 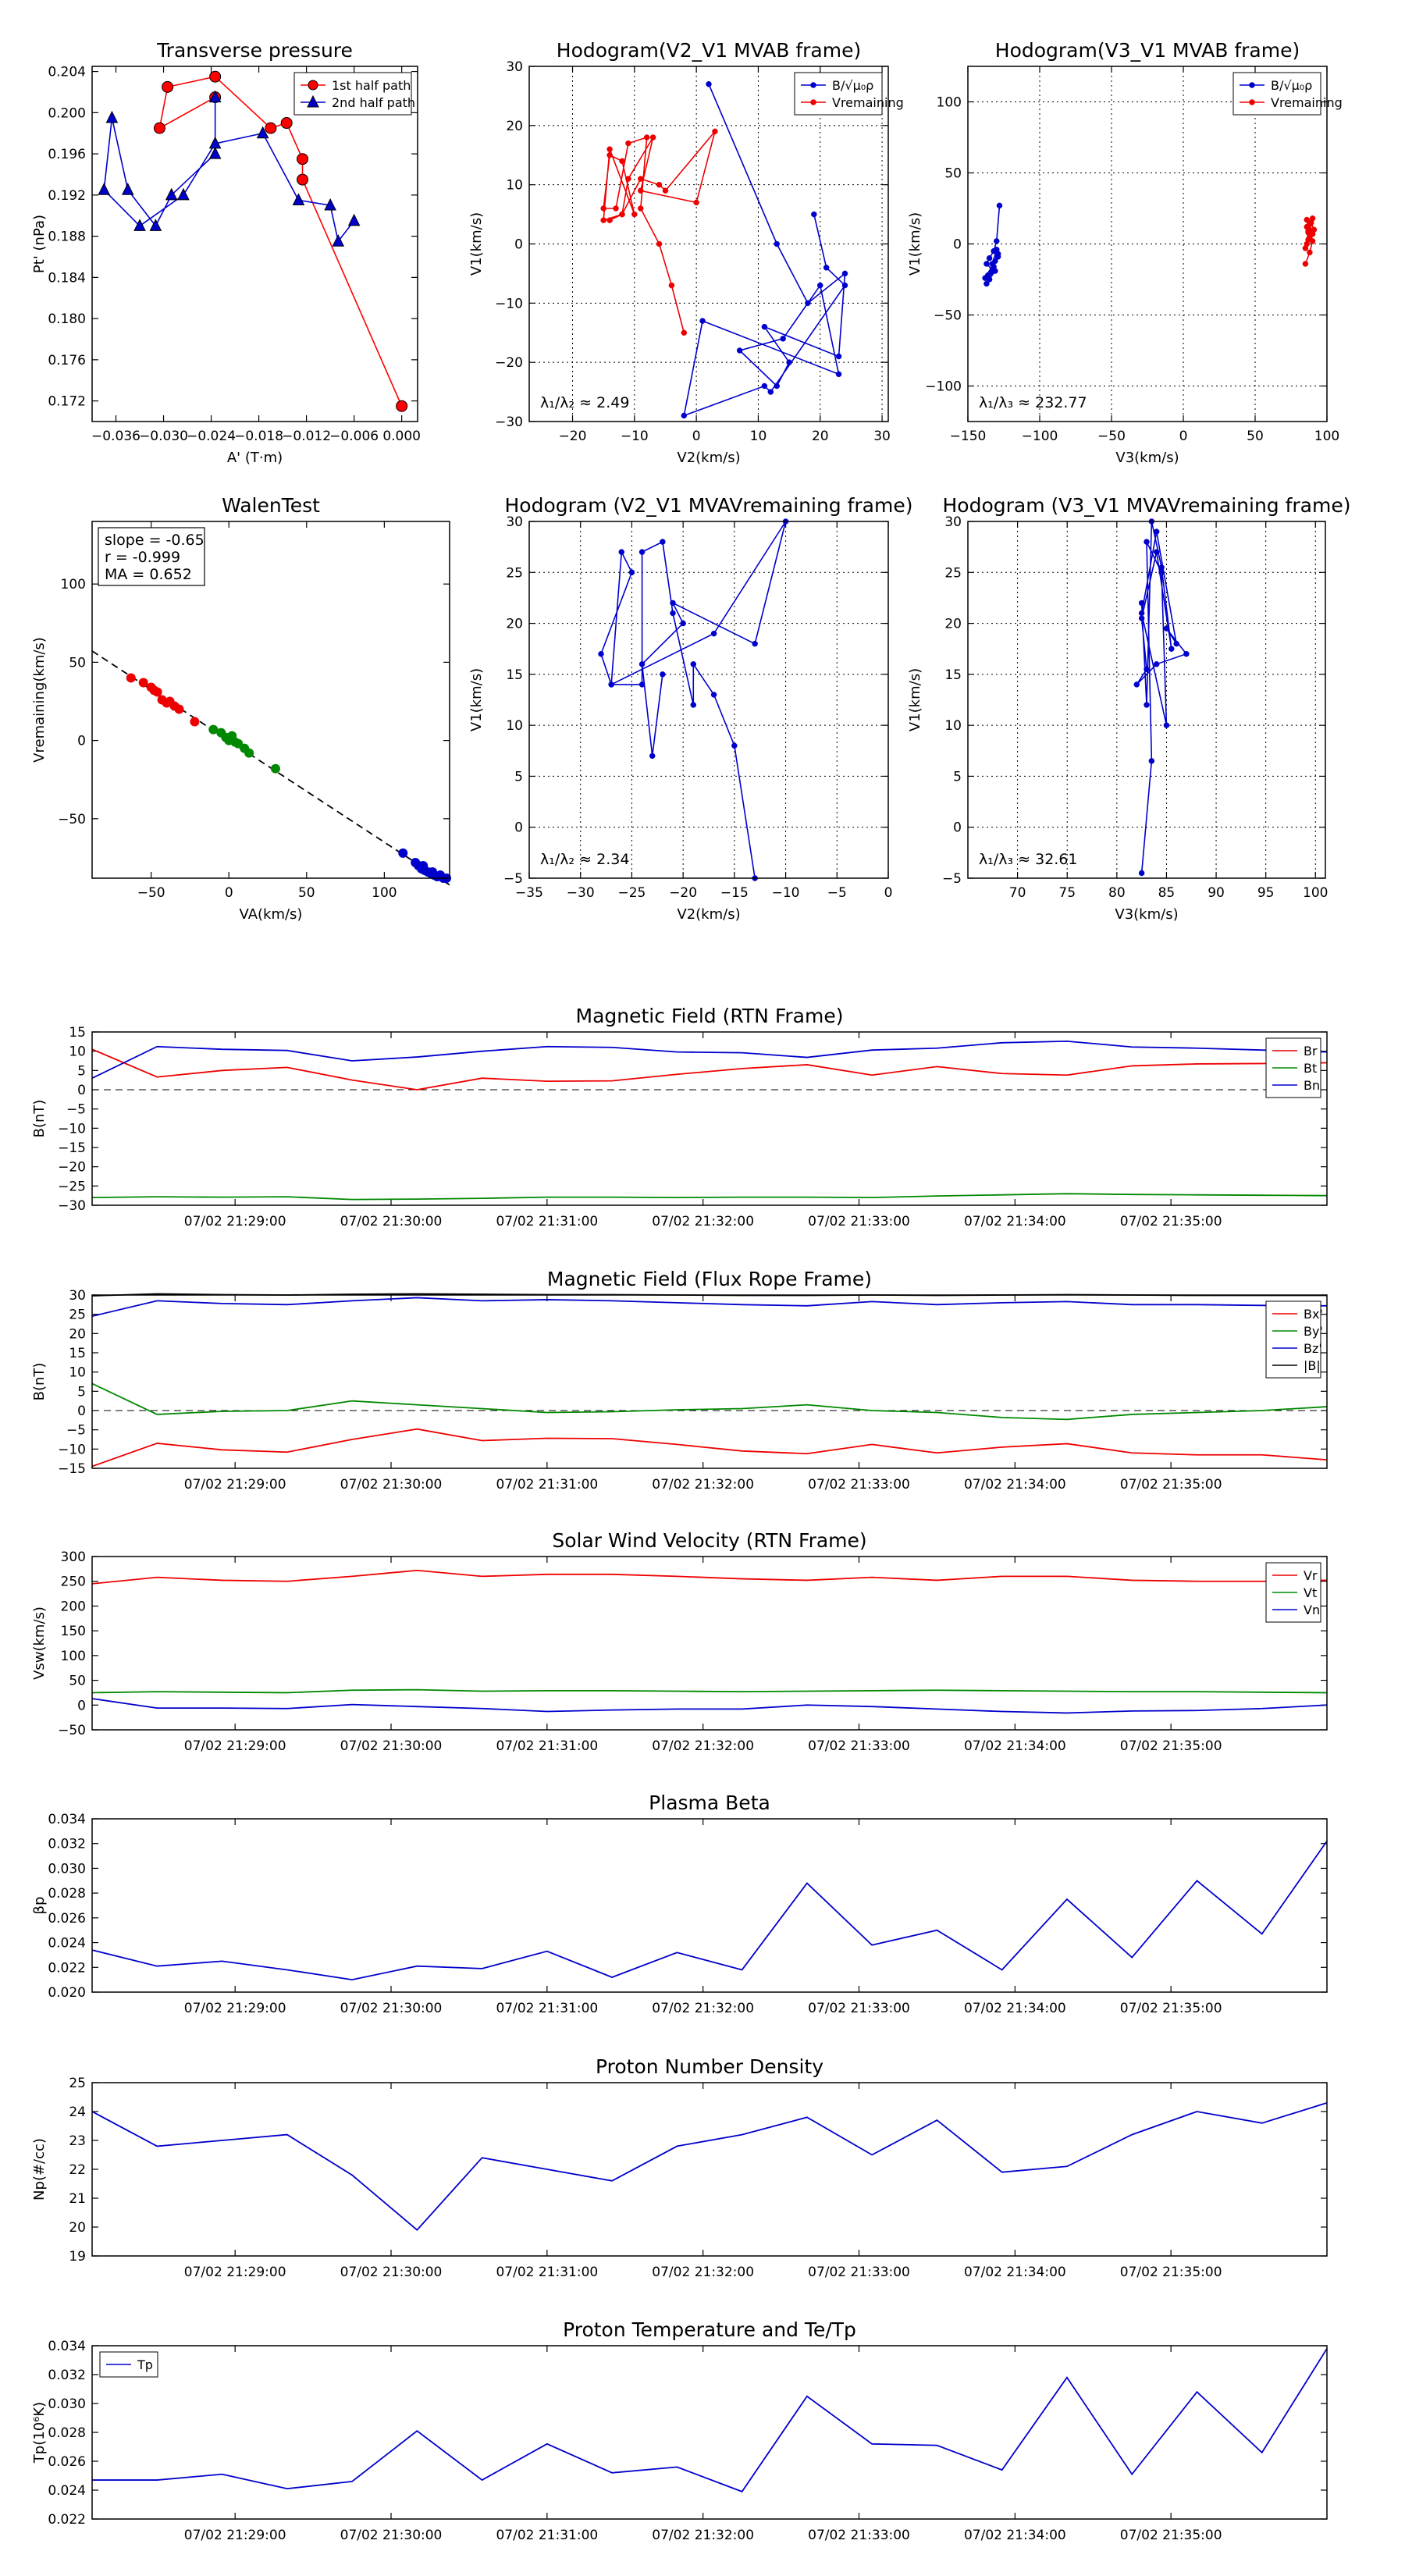 I want to click on x-tick-label: 07/02 21:34:00, so click(x=1015, y=1221).